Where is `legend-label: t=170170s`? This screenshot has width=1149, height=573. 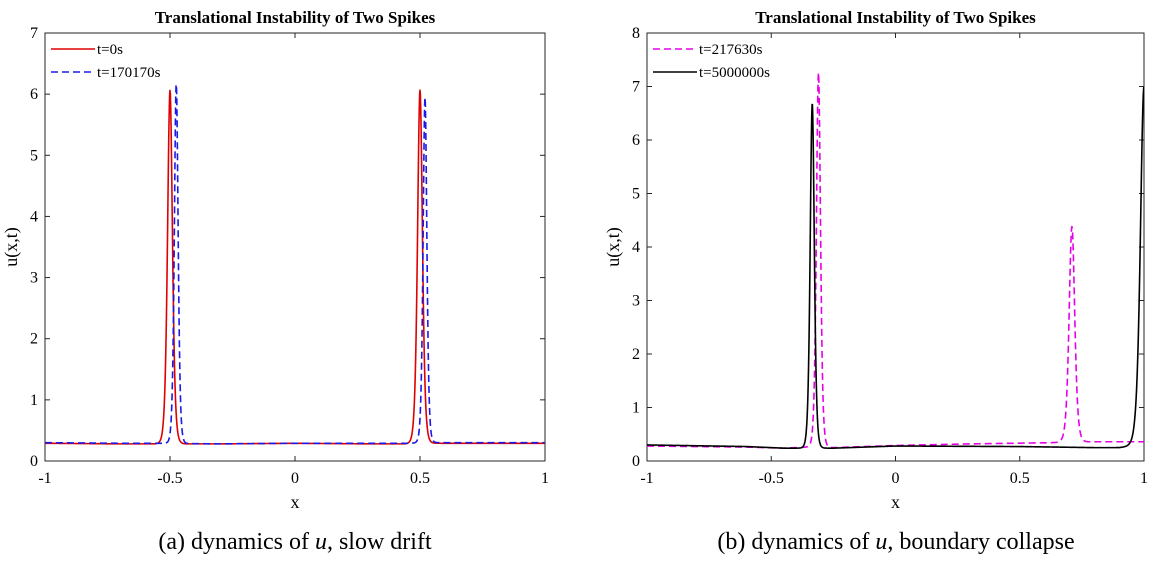 legend-label: t=170170s is located at coordinates (129, 73).